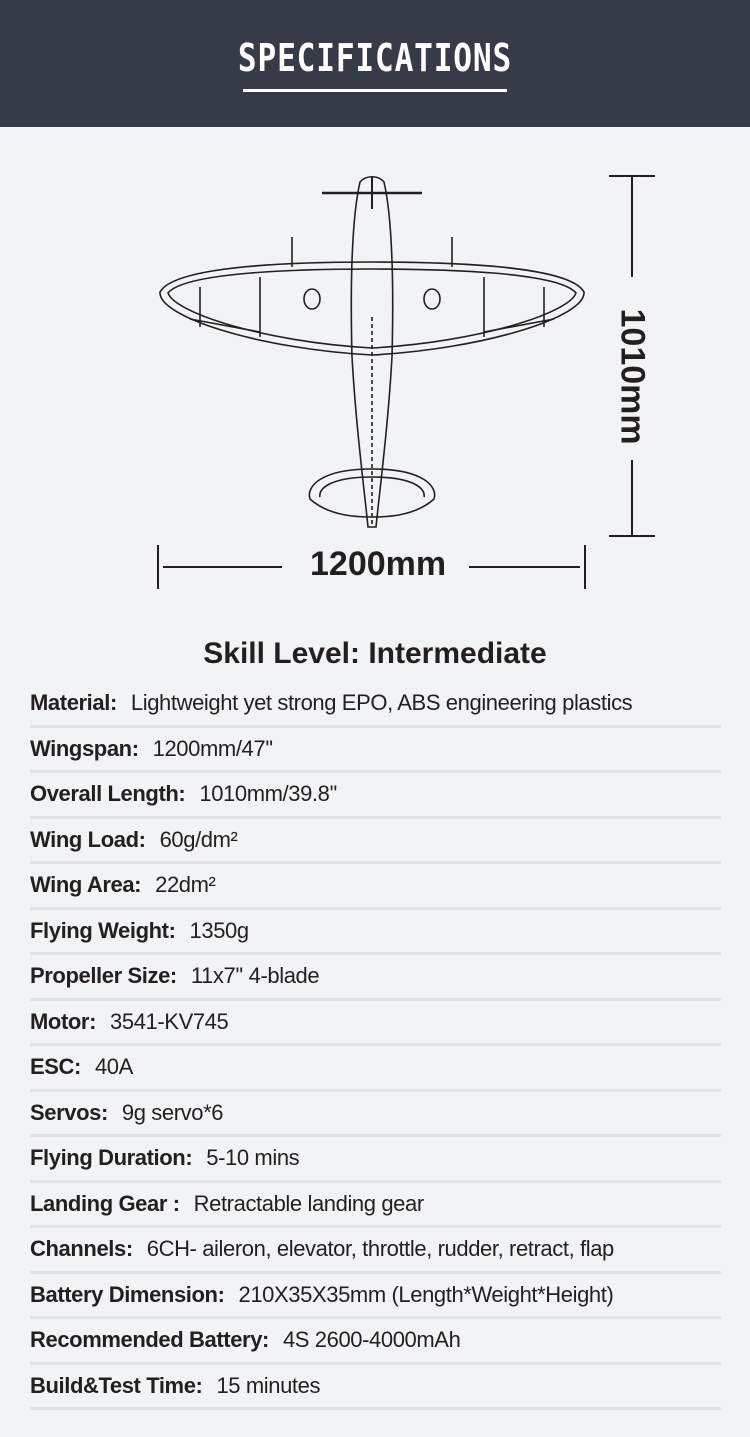 This screenshot has width=750, height=1437. I want to click on spec-label: Flying Duration:, so click(111, 1158).